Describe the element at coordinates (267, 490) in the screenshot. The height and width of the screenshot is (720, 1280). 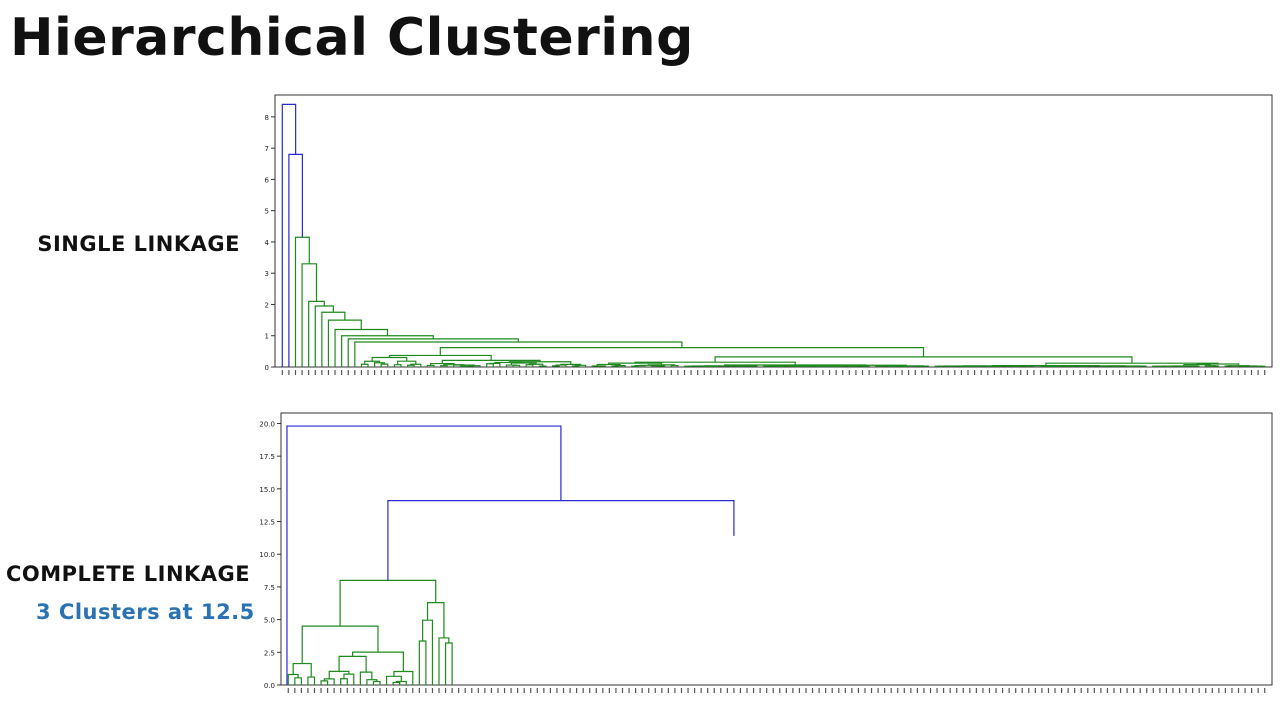
I see `y-tick-label-1-6: 15.0` at that location.